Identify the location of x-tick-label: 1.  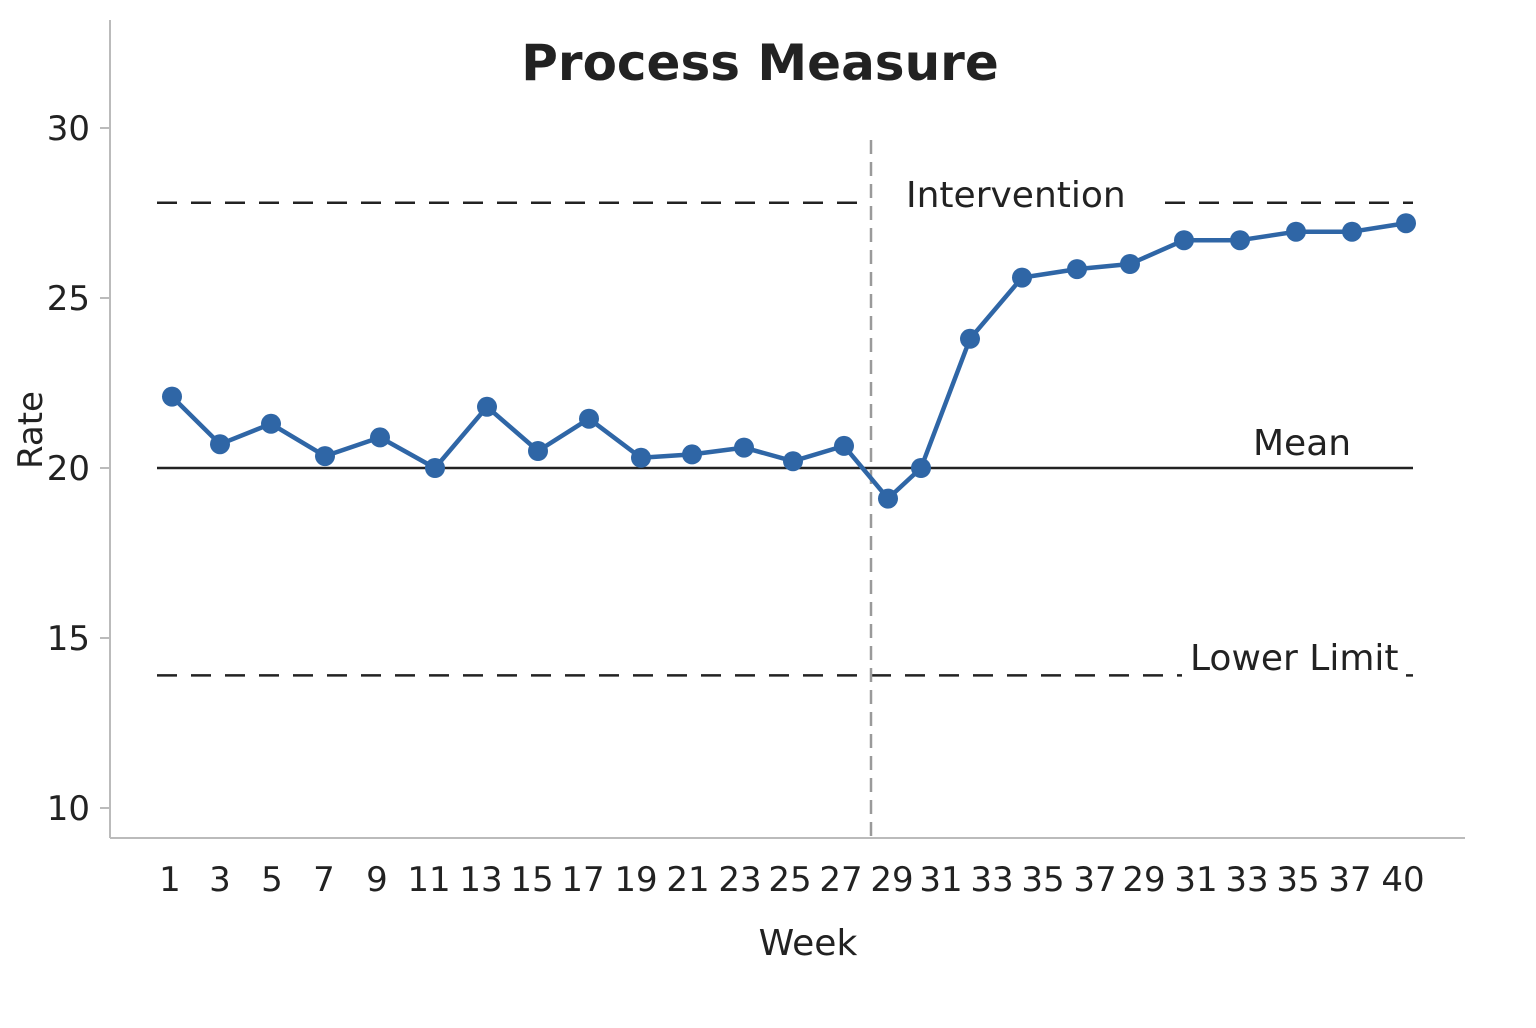
(170, 880).